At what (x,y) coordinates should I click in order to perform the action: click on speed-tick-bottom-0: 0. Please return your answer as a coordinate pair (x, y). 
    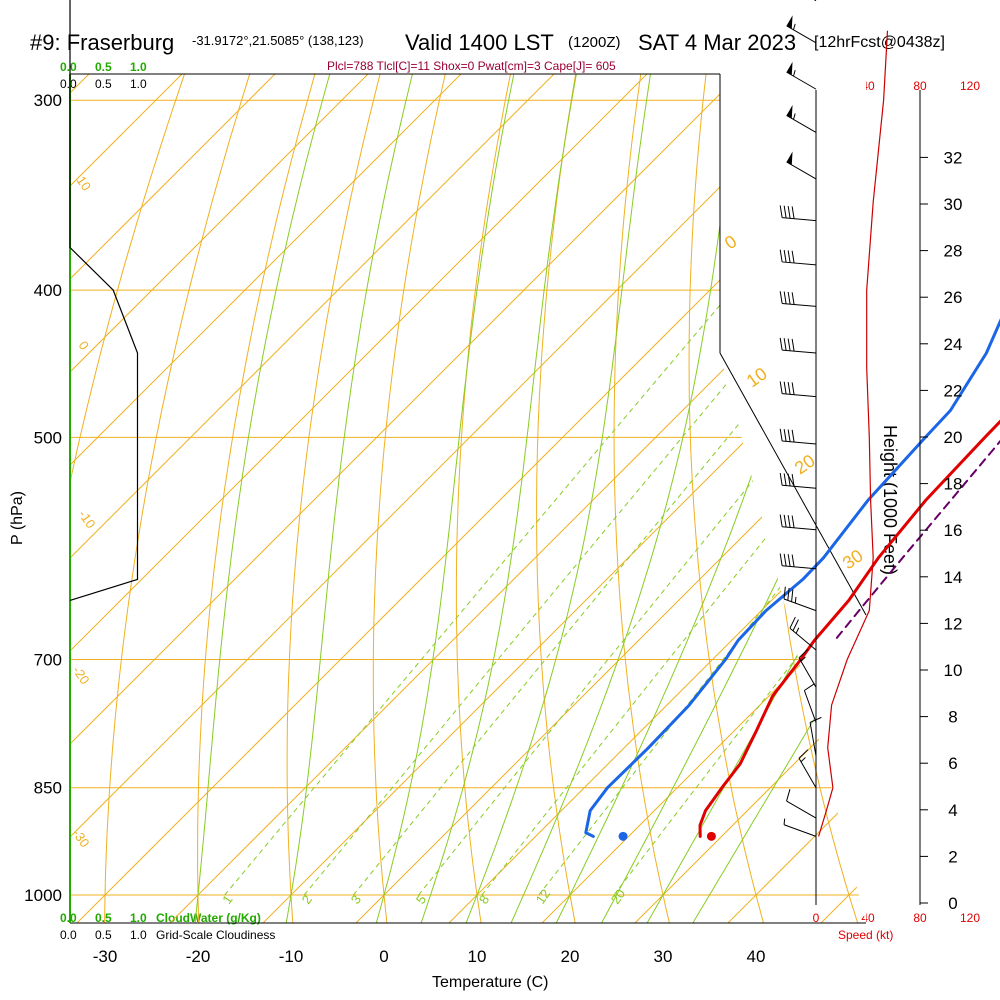
    Looking at the image, I should click on (816, 918).